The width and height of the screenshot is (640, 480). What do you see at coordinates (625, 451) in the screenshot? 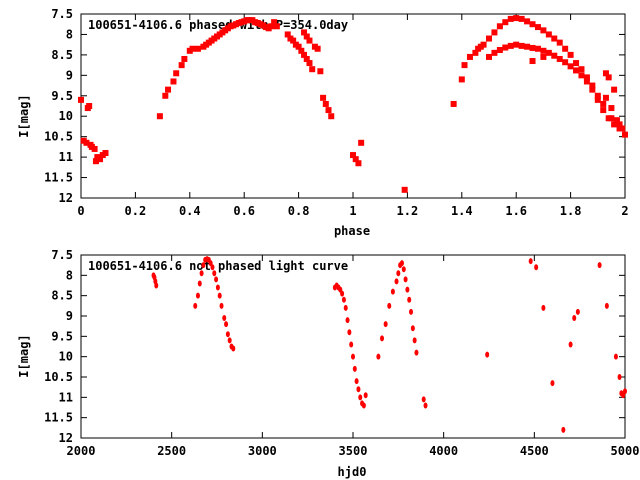
I see `raw-x-tick-label: 5000` at bounding box center [625, 451].